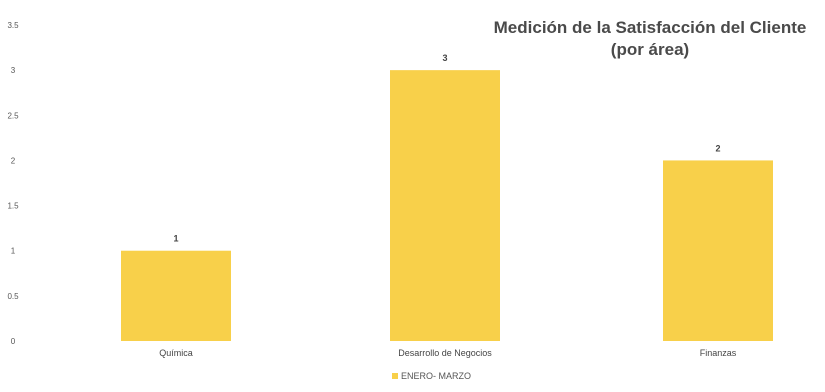 The height and width of the screenshot is (392, 825). What do you see at coordinates (13, 25) in the screenshot?
I see `y-tick-label: 3.5` at bounding box center [13, 25].